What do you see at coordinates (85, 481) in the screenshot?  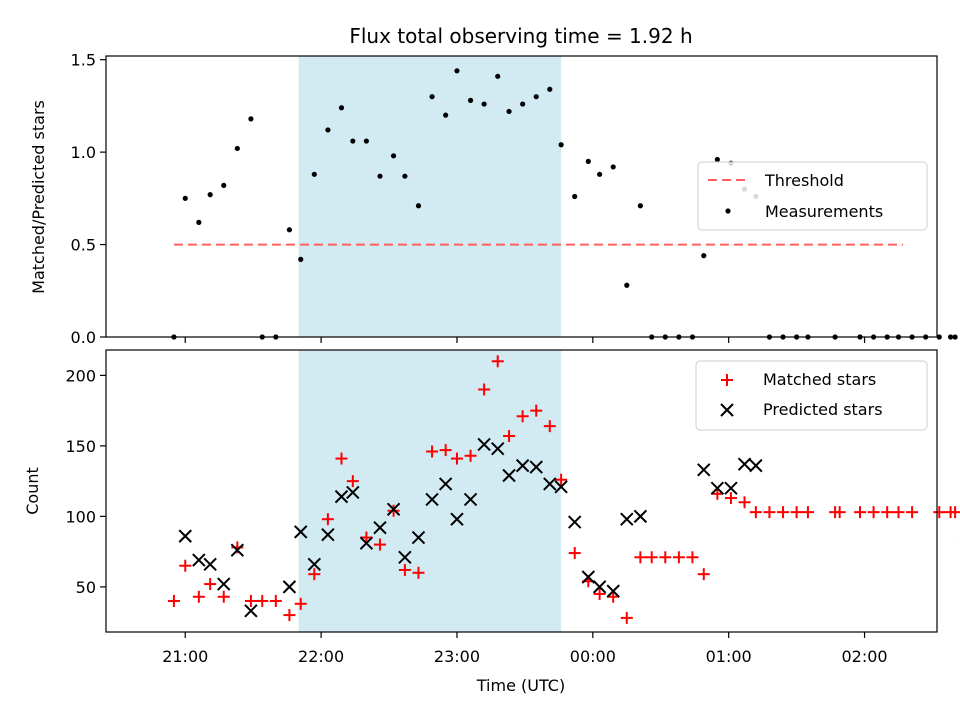 I see `bottom-y-axis: 50 100 150 200` at bounding box center [85, 481].